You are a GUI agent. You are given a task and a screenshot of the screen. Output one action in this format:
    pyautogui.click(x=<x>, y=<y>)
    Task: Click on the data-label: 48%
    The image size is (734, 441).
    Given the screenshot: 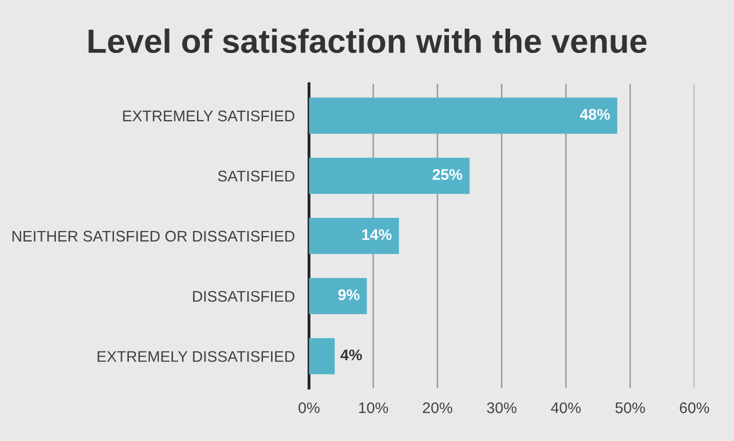 What is the action you would take?
    pyautogui.click(x=595, y=114)
    